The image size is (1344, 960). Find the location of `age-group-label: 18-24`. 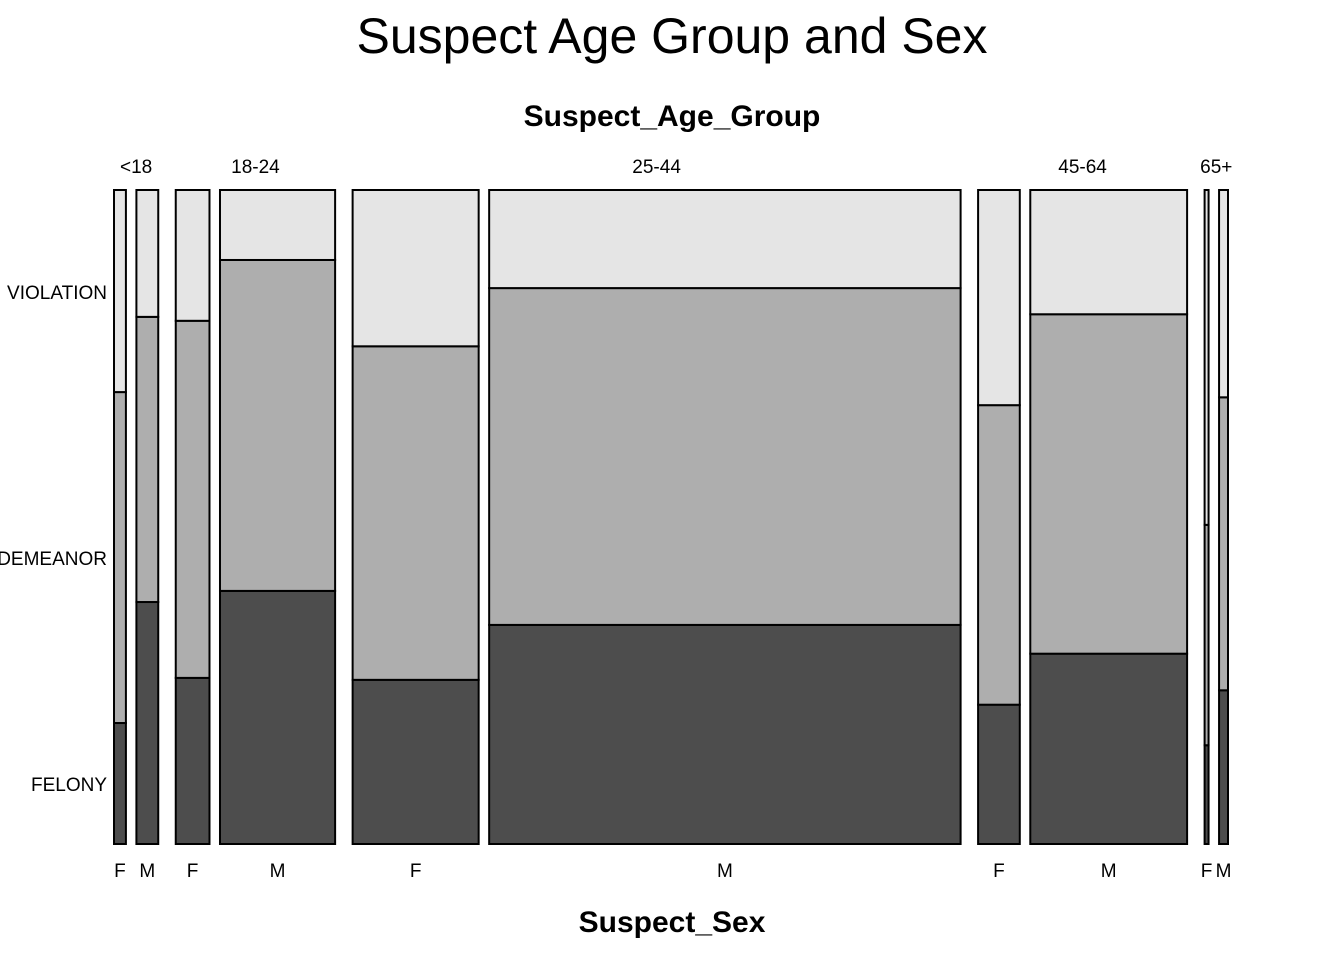

age-group-label: 18-24 is located at coordinates (255, 167).